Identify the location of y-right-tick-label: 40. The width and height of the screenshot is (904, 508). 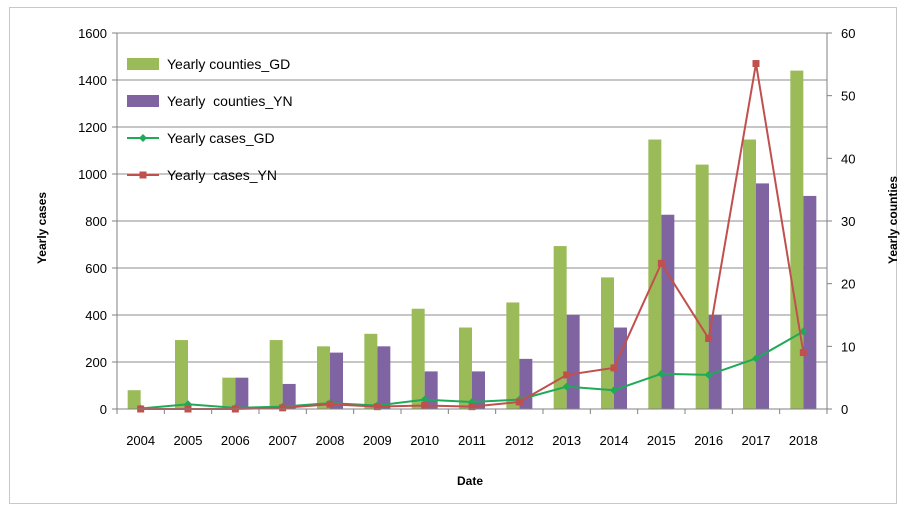
(848, 158).